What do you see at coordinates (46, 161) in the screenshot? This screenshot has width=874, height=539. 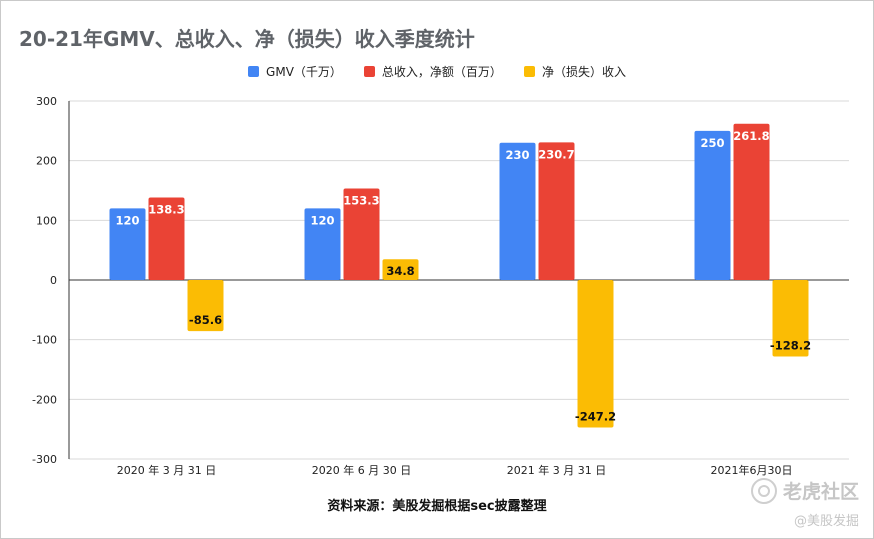 I see `y-tick-label: 200` at bounding box center [46, 161].